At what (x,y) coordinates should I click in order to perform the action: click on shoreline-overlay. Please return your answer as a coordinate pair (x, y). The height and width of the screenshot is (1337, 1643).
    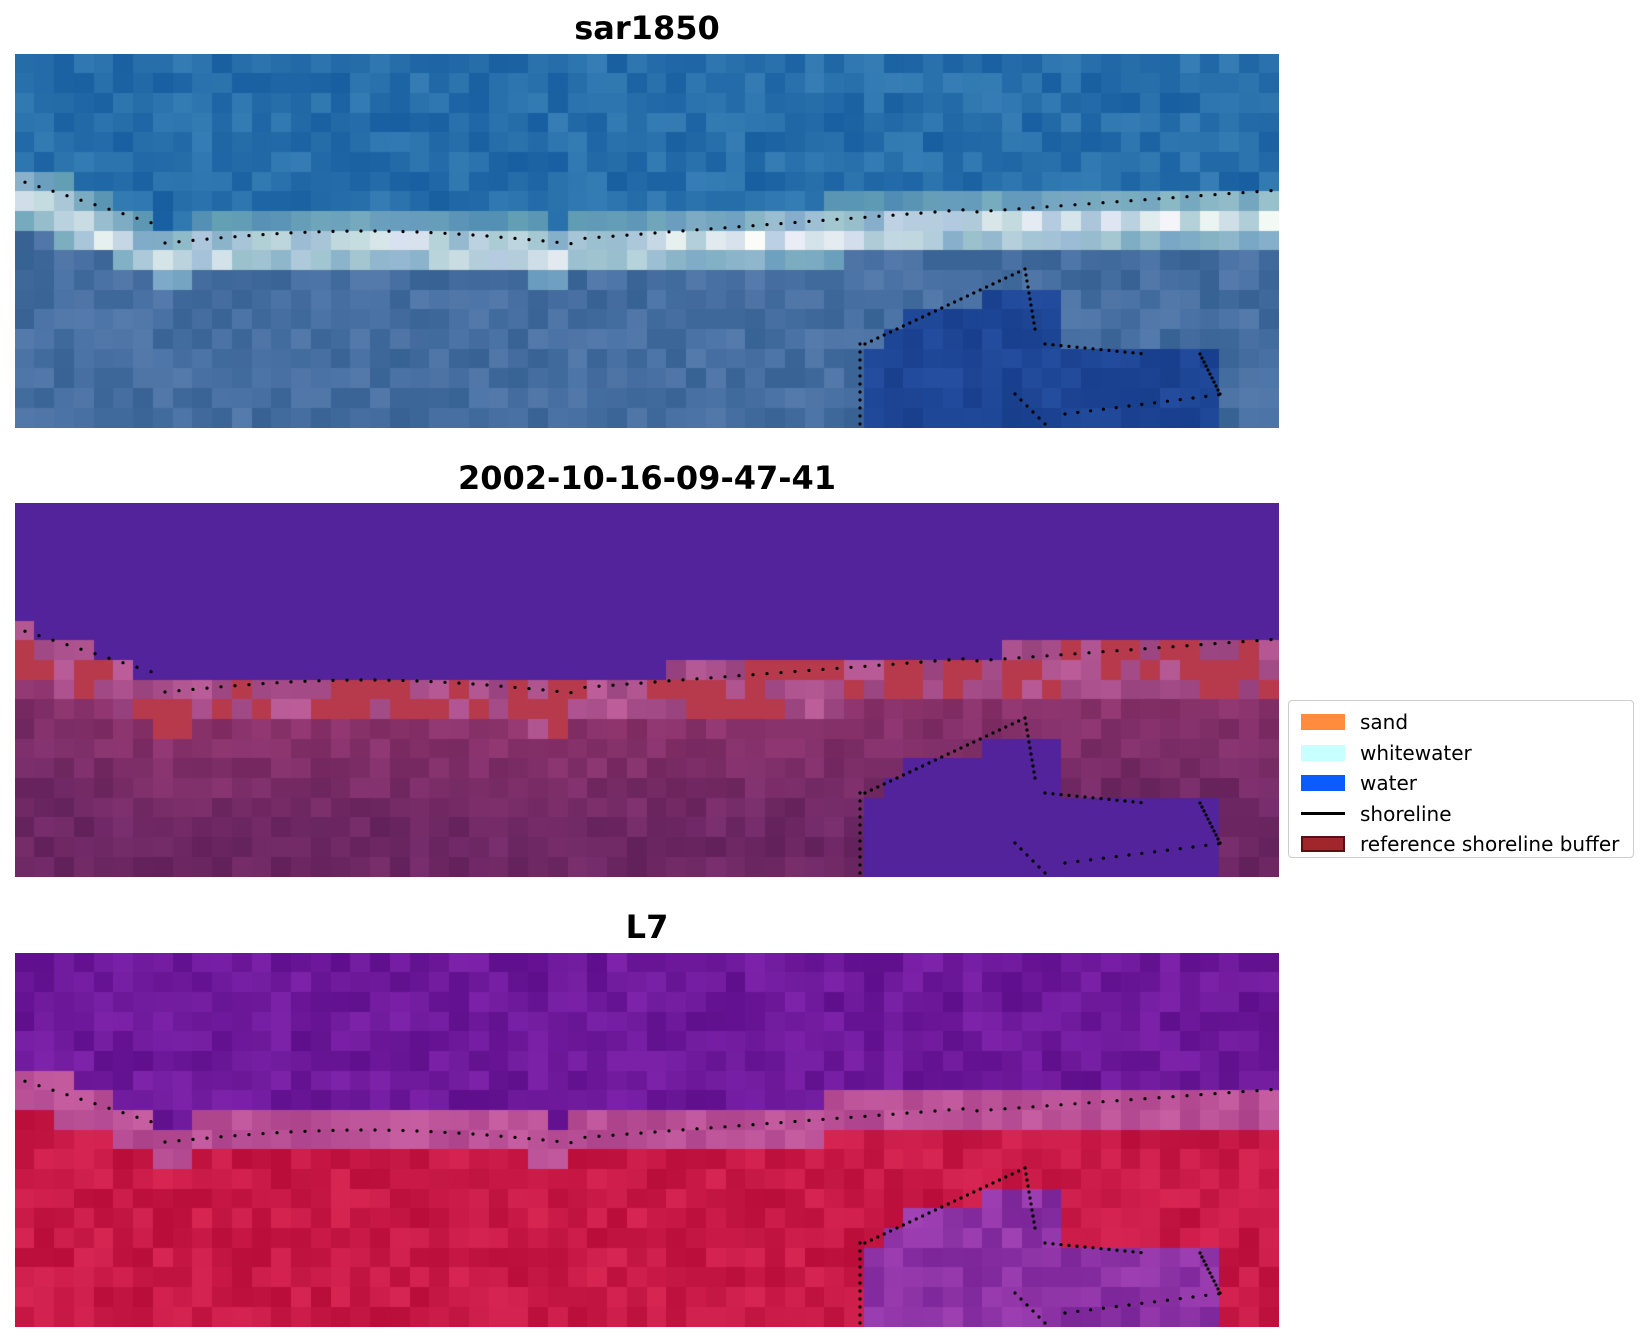
    Looking at the image, I should click on (648, 1202).